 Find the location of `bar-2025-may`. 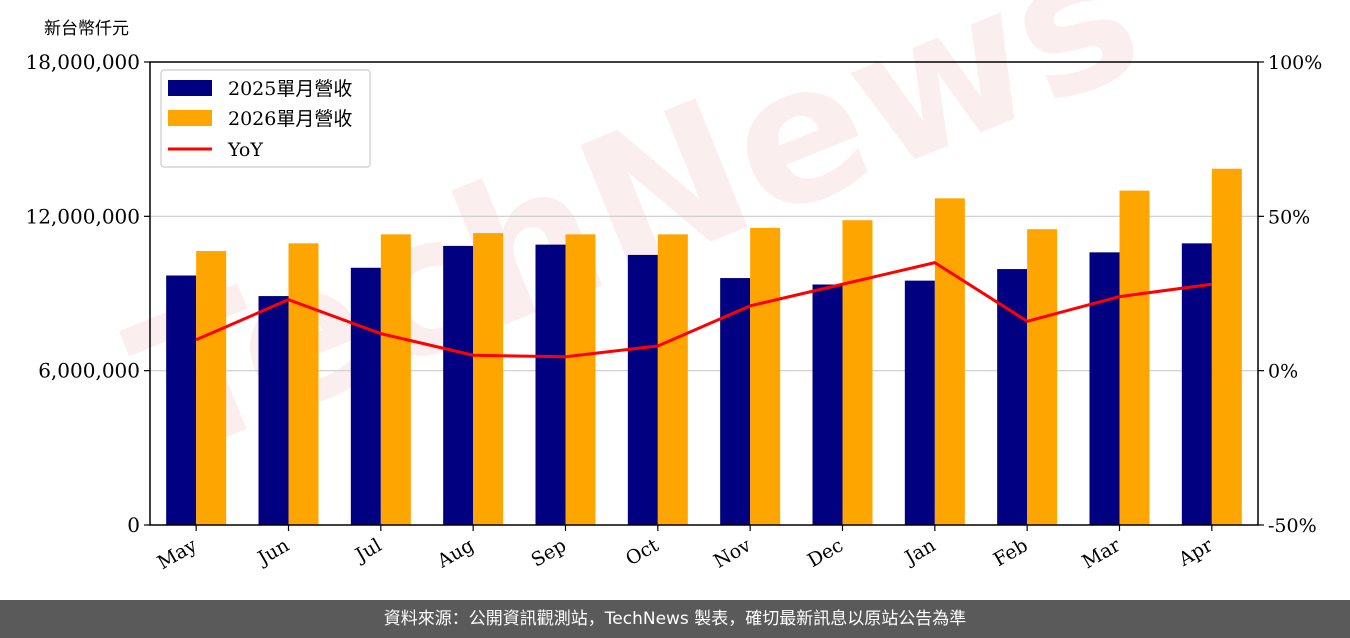

bar-2025-may is located at coordinates (181, 400).